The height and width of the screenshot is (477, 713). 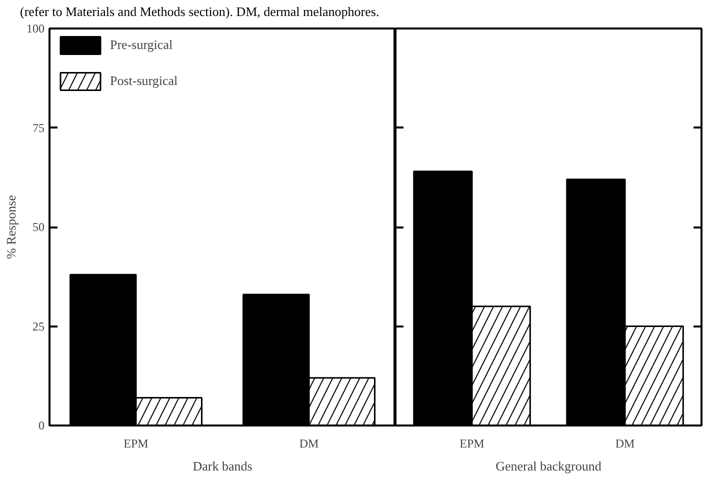 I want to click on x-axis-title: General background, so click(x=549, y=466).